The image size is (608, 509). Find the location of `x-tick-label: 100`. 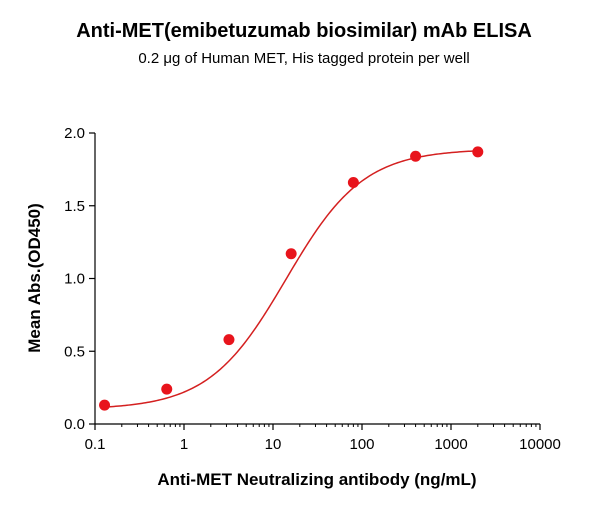

x-tick-label: 100 is located at coordinates (361, 444).